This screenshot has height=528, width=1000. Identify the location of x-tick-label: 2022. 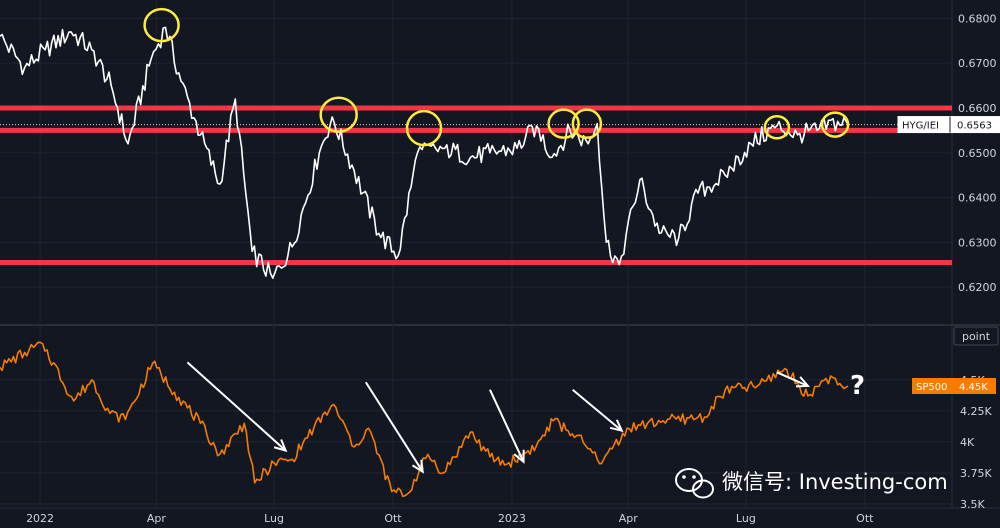
(40, 518).